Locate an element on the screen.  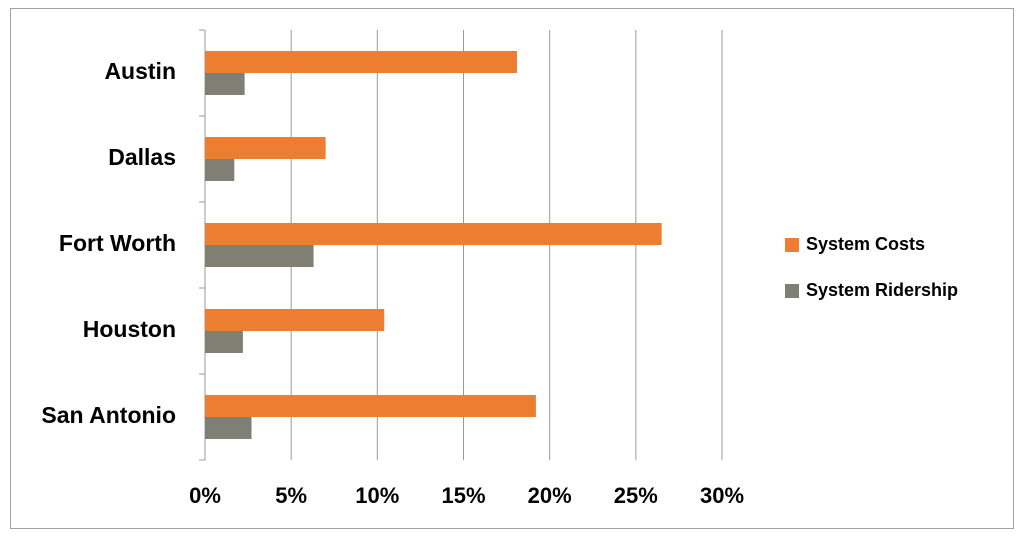
y-tick-label: Fort Worth is located at coordinates (117, 243).